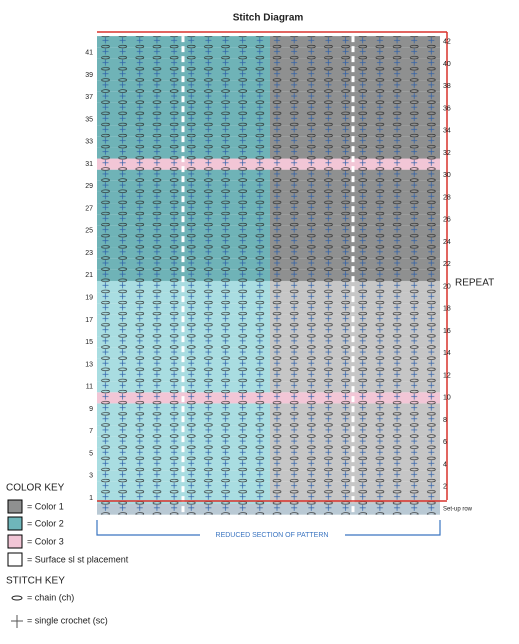  I want to click on row-number: 36, so click(447, 108).